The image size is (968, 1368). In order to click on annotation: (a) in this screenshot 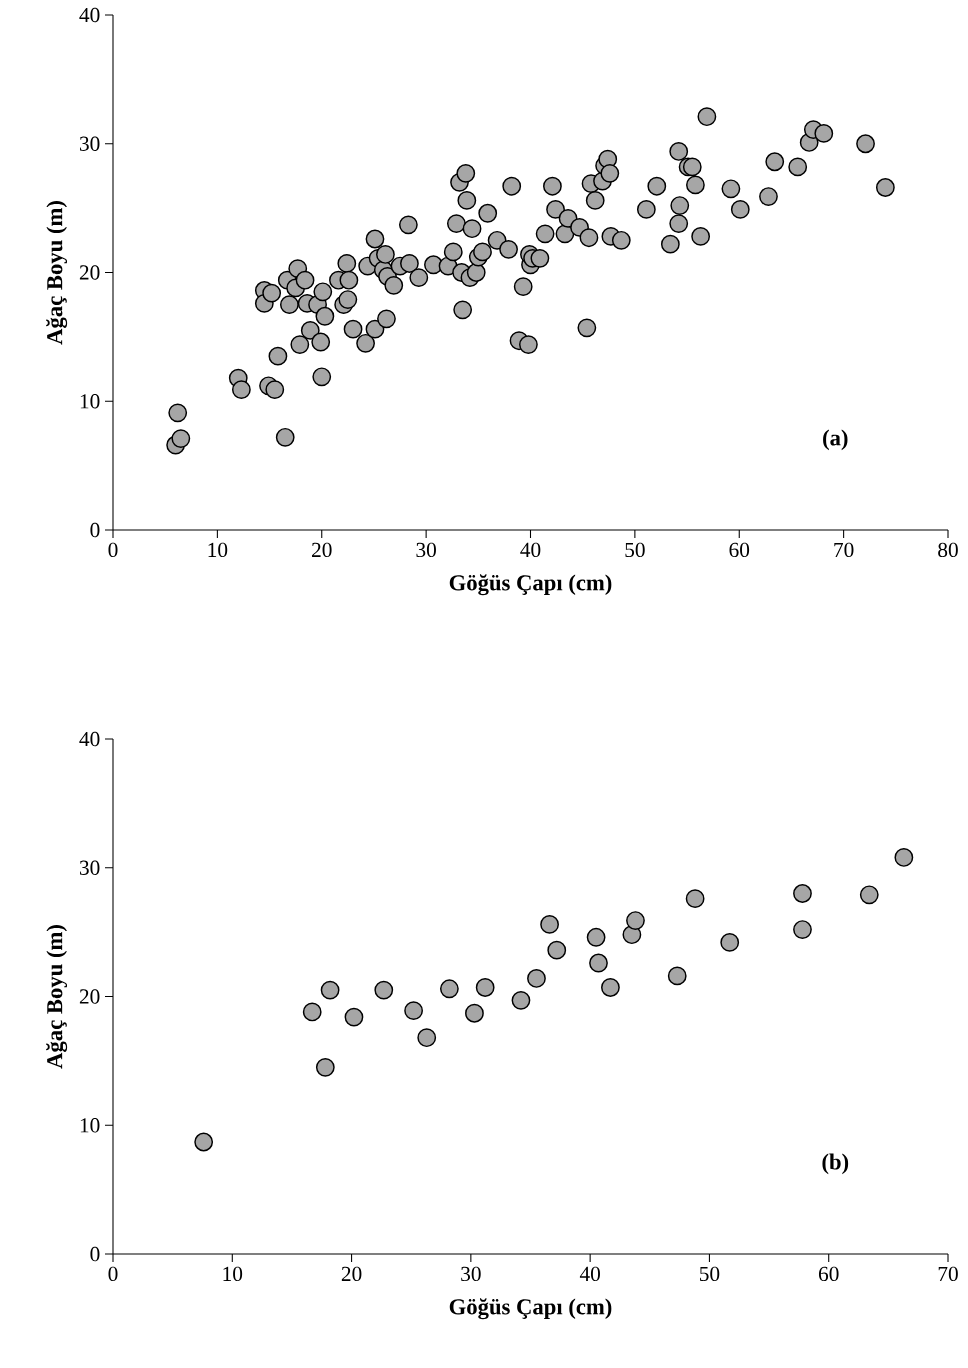, I will do `click(835, 440)`.